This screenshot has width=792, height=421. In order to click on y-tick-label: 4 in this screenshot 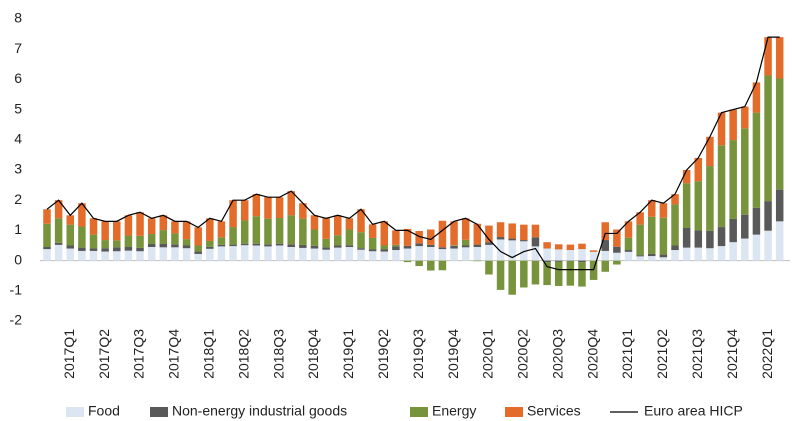, I will do `click(18, 139)`.